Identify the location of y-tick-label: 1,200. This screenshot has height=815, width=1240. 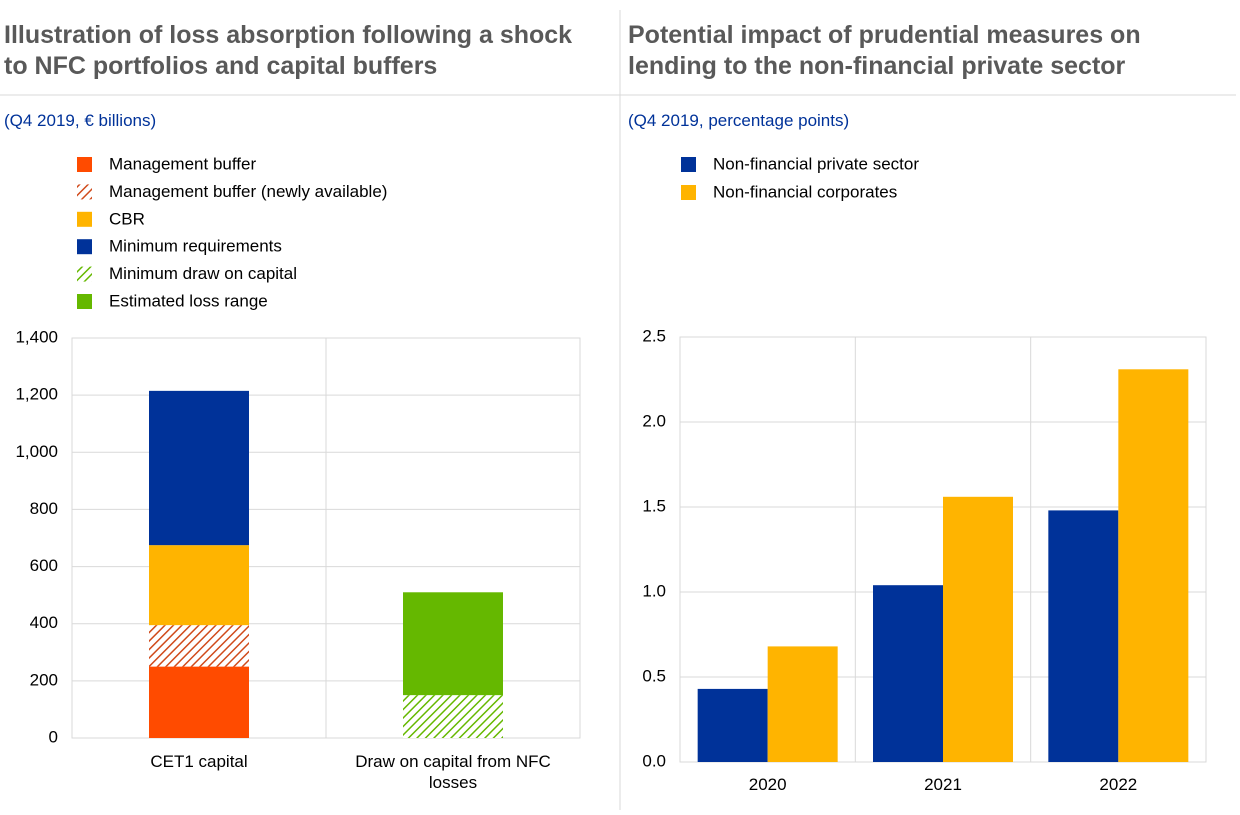
(36, 394).